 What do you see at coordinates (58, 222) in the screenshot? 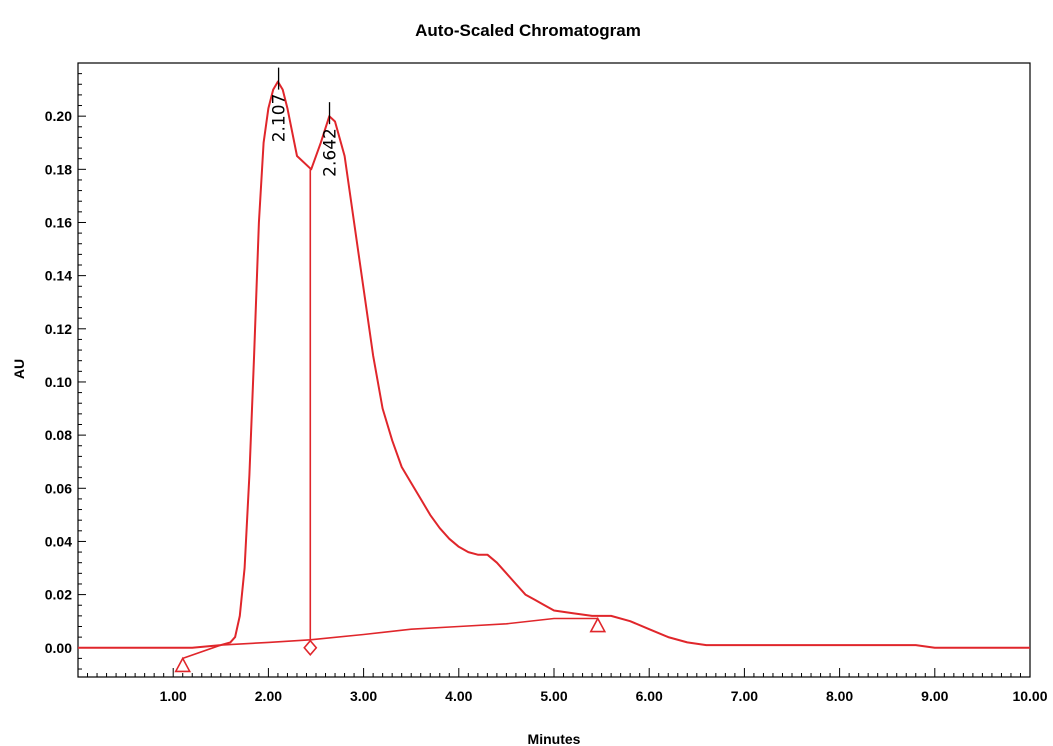
I see `y-tick-label: 0.16` at bounding box center [58, 222].